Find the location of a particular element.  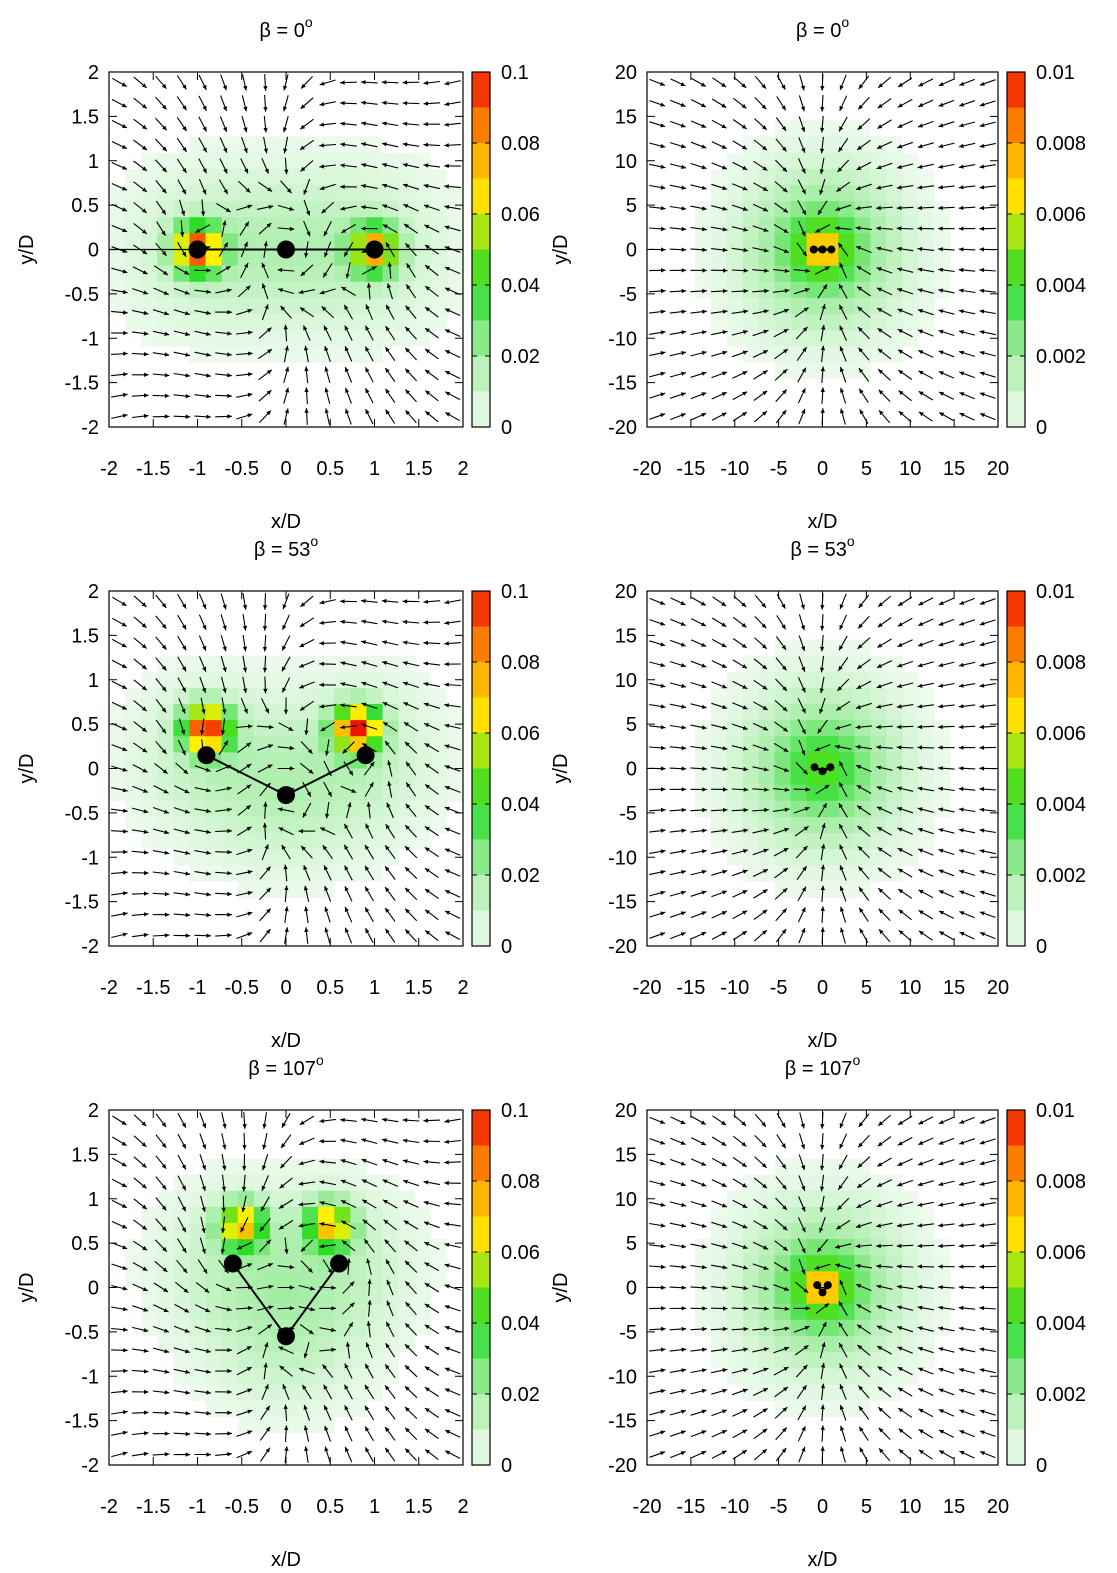

colorbar-tick-label: 0.1 is located at coordinates (515, 592).